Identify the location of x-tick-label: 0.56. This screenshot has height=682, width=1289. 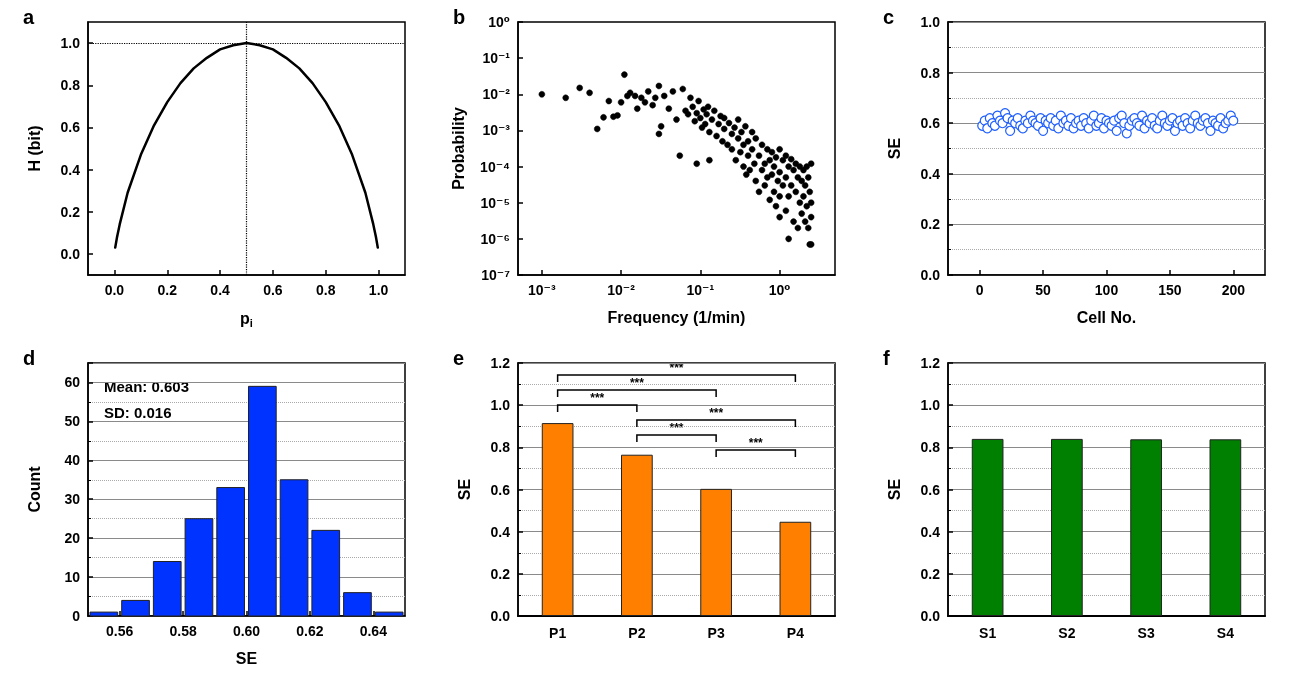
(120, 631).